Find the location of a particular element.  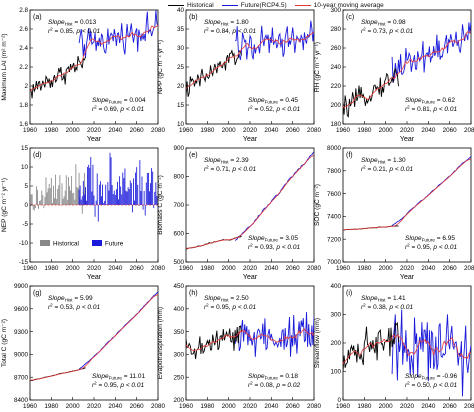

panel-label: (c) is located at coordinates (350, 17).